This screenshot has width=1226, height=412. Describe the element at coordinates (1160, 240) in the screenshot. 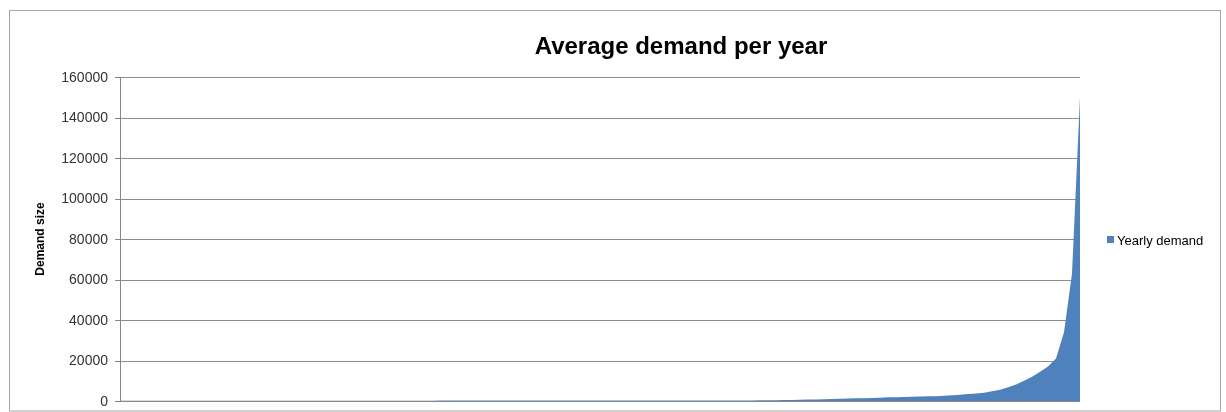

I see `legend-label: Yearly demand` at that location.